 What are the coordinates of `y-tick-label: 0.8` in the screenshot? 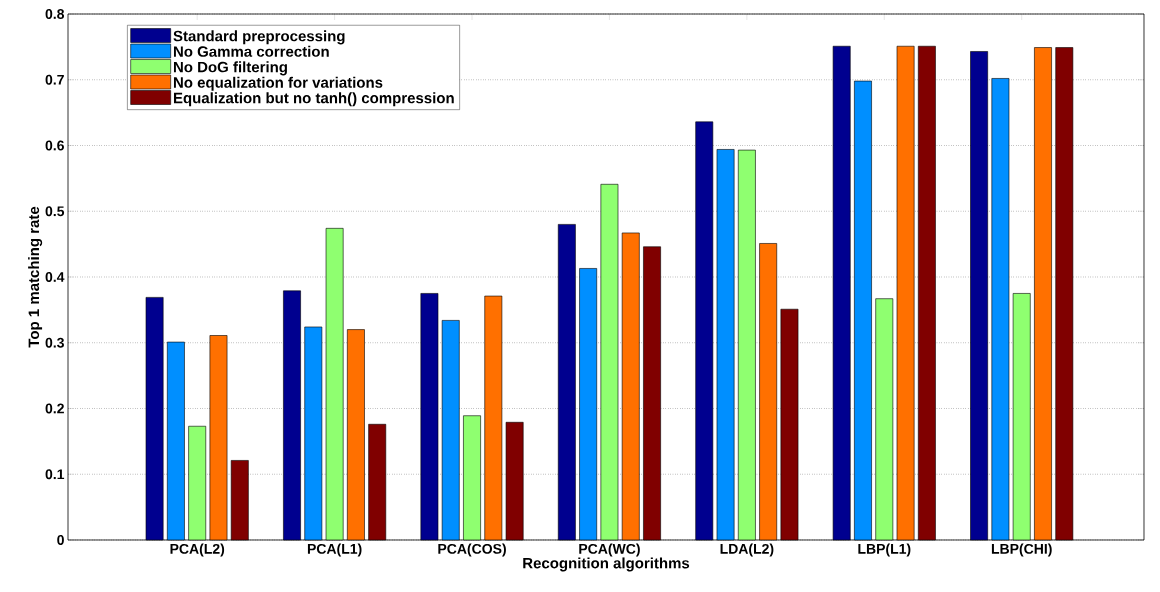 It's located at (55, 14).